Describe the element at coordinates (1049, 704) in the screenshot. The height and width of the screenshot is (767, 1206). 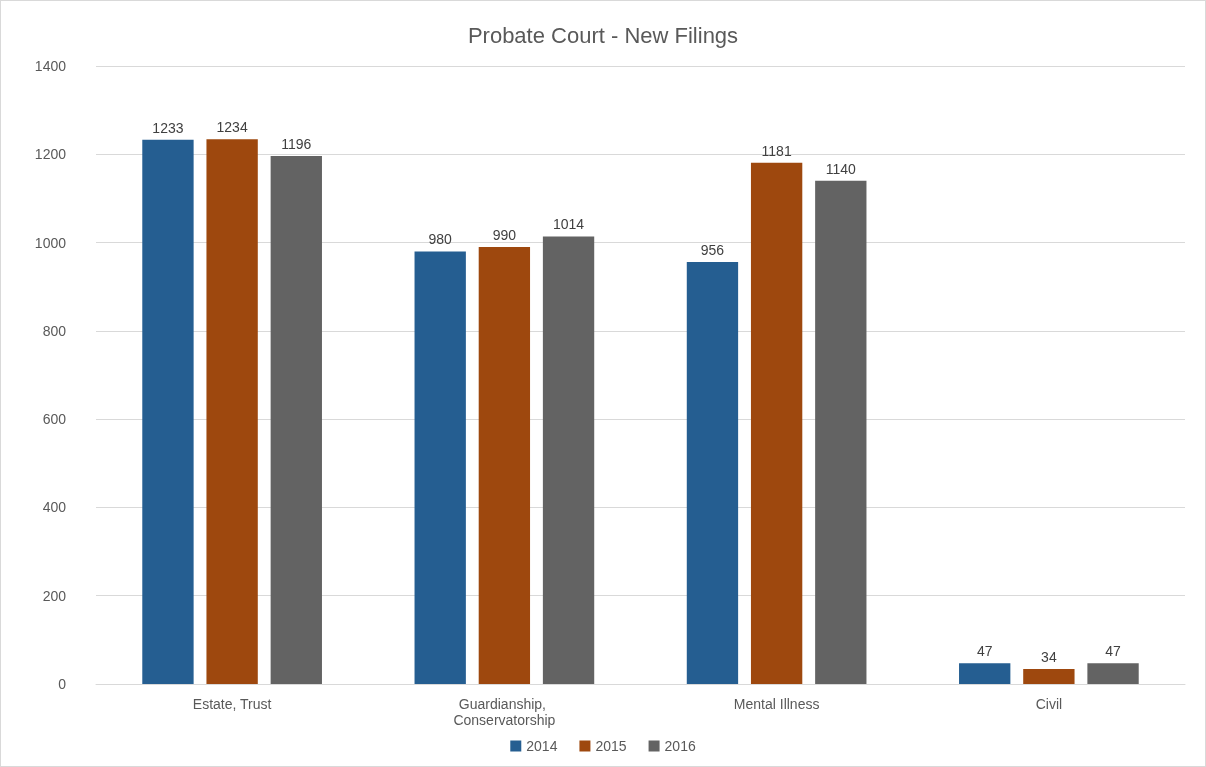
I see `x-tick-label: Civil` at that location.